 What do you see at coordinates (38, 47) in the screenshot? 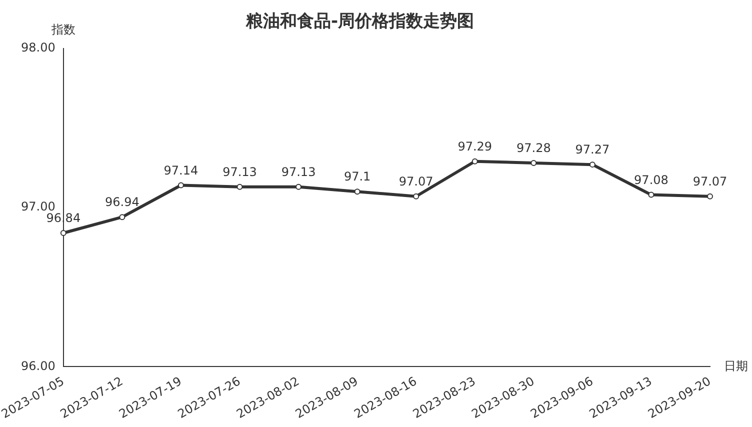
I see `y-tick-label: 98.00` at bounding box center [38, 47].